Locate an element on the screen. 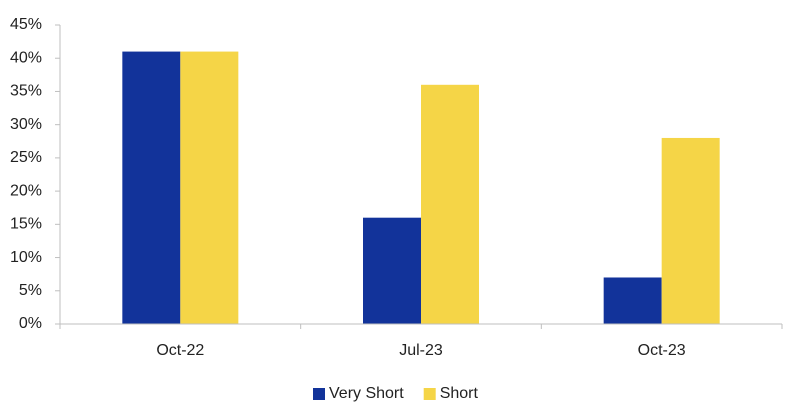 This screenshot has height=416, width=800. y-tick-label: 45% is located at coordinates (26, 24).